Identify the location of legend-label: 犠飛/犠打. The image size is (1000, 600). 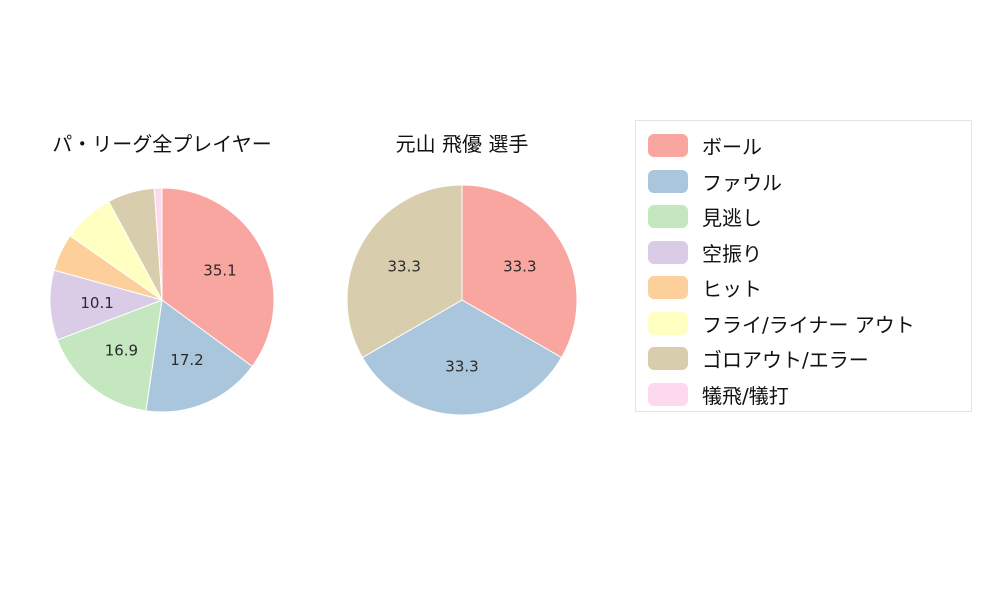
(745, 395).